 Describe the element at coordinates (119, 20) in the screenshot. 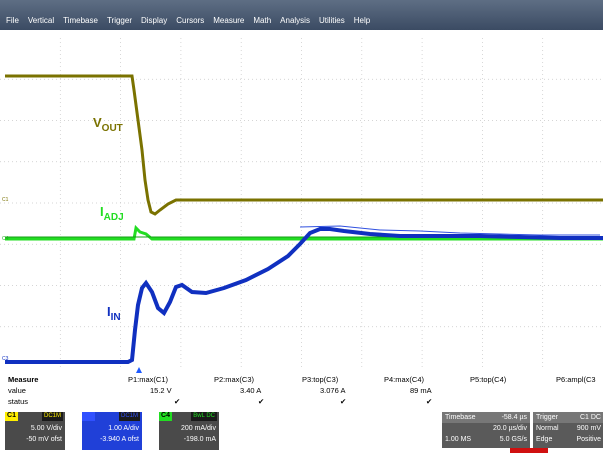

I see `menu-trigger: Trigger` at that location.